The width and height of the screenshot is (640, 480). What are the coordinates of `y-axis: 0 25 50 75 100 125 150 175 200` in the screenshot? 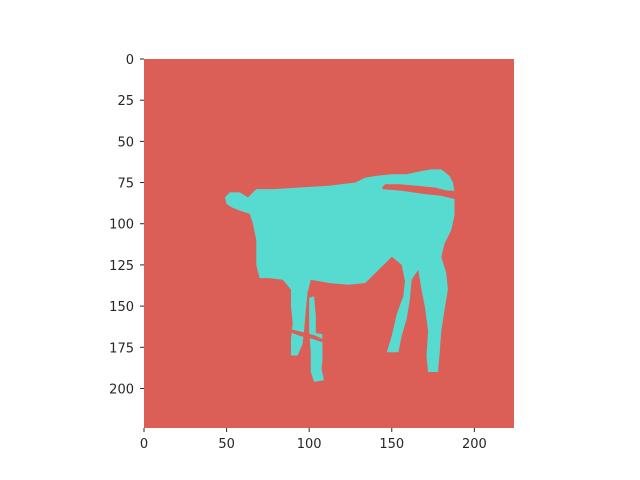 It's located at (126, 225).